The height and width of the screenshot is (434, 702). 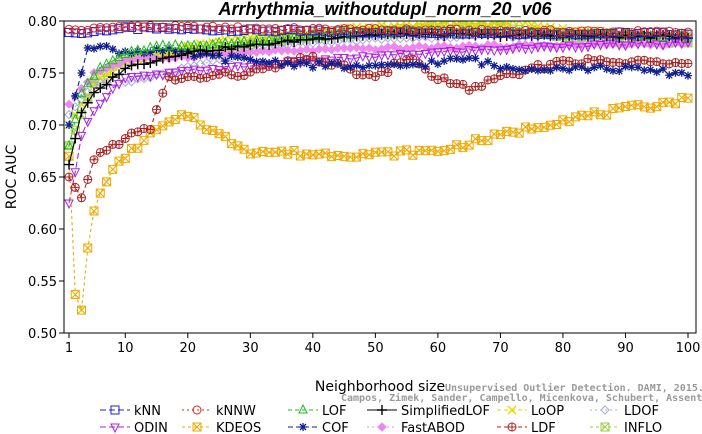 I want to click on x-tick-label: 80, so click(x=563, y=348).